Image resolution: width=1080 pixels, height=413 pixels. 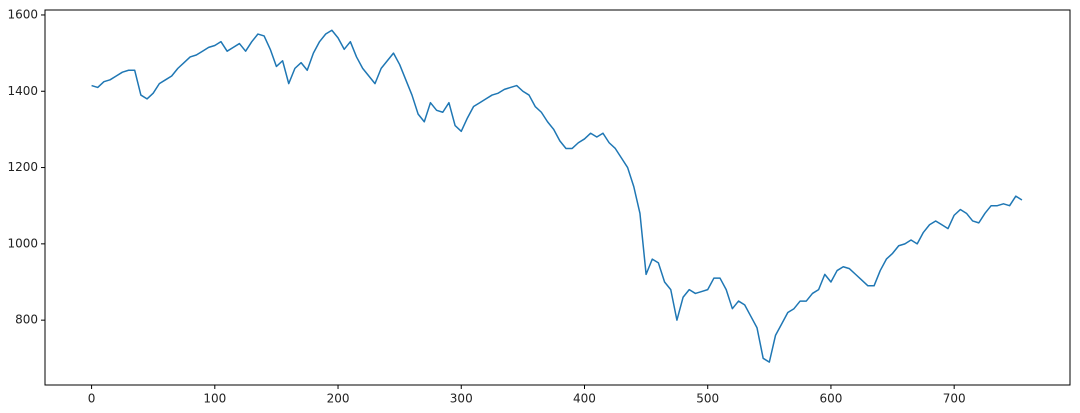 What do you see at coordinates (954, 399) in the screenshot?
I see `x-tick-label: 700` at bounding box center [954, 399].